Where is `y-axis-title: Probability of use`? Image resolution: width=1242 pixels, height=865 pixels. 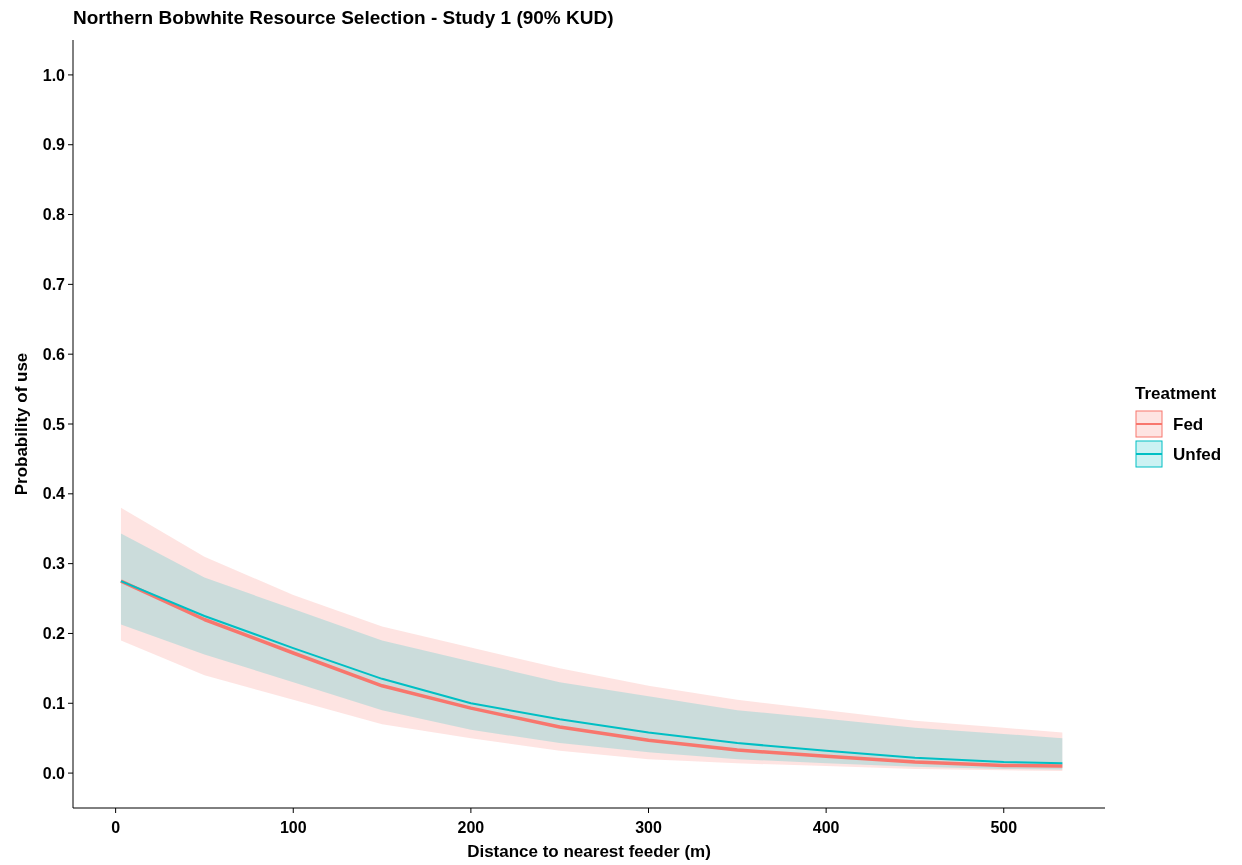
y-axis-title: Probability of use is located at coordinates (21, 424).